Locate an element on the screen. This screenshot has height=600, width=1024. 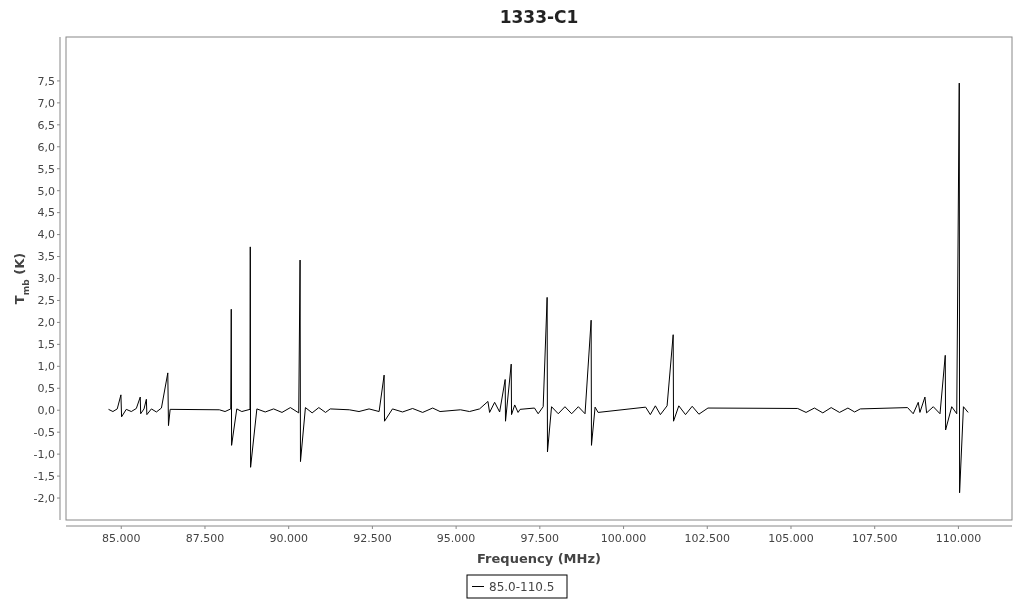
y-tick-label: 4,0 is located at coordinates (46, 235).